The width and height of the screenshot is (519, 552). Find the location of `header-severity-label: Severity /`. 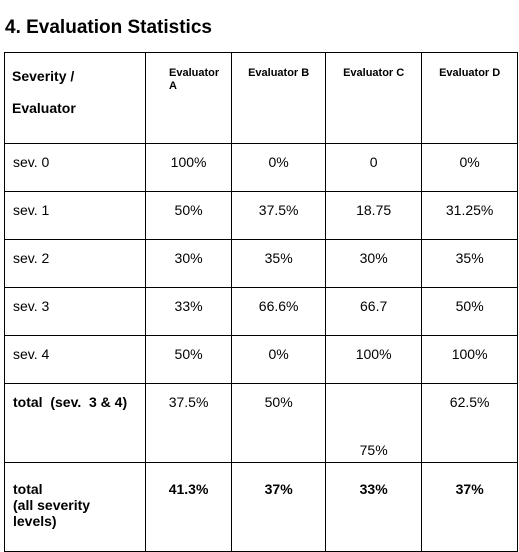

header-severity-label: Severity / is located at coordinates (43, 76).